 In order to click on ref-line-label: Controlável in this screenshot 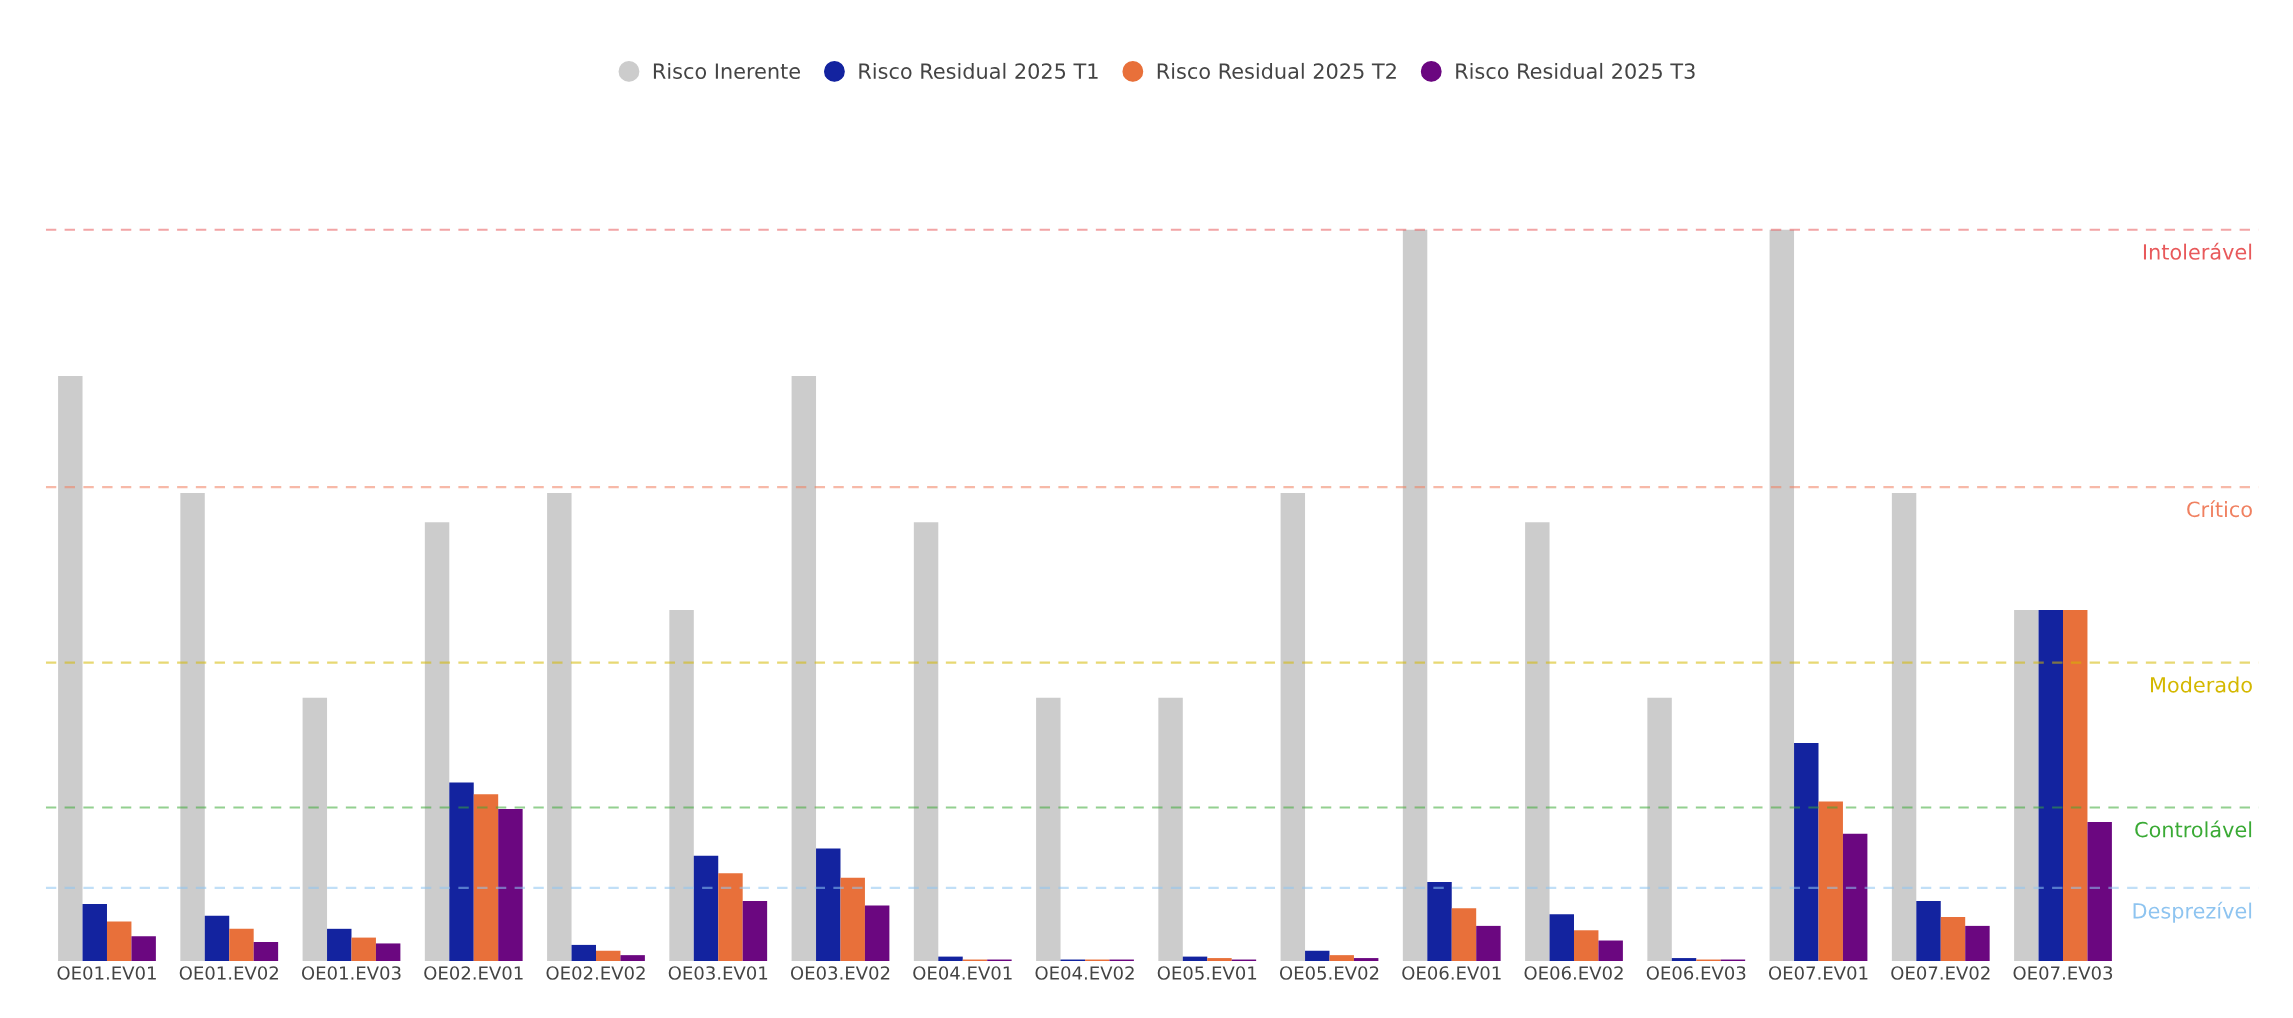, I will do `click(2193, 829)`.